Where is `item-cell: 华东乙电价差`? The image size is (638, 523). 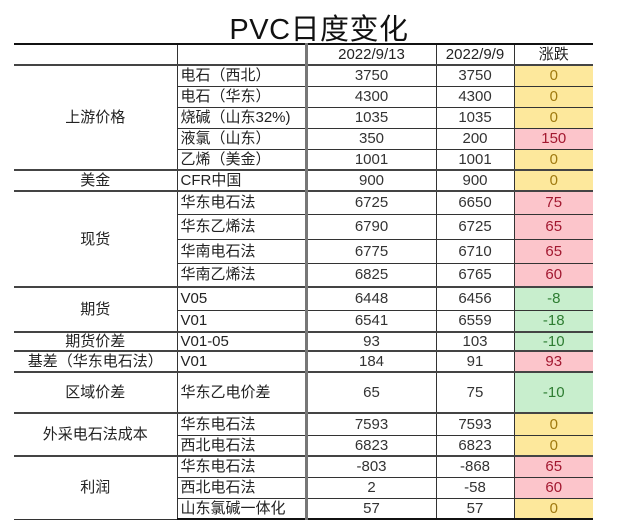
item-cell: 华东乙电价差 is located at coordinates (241, 392).